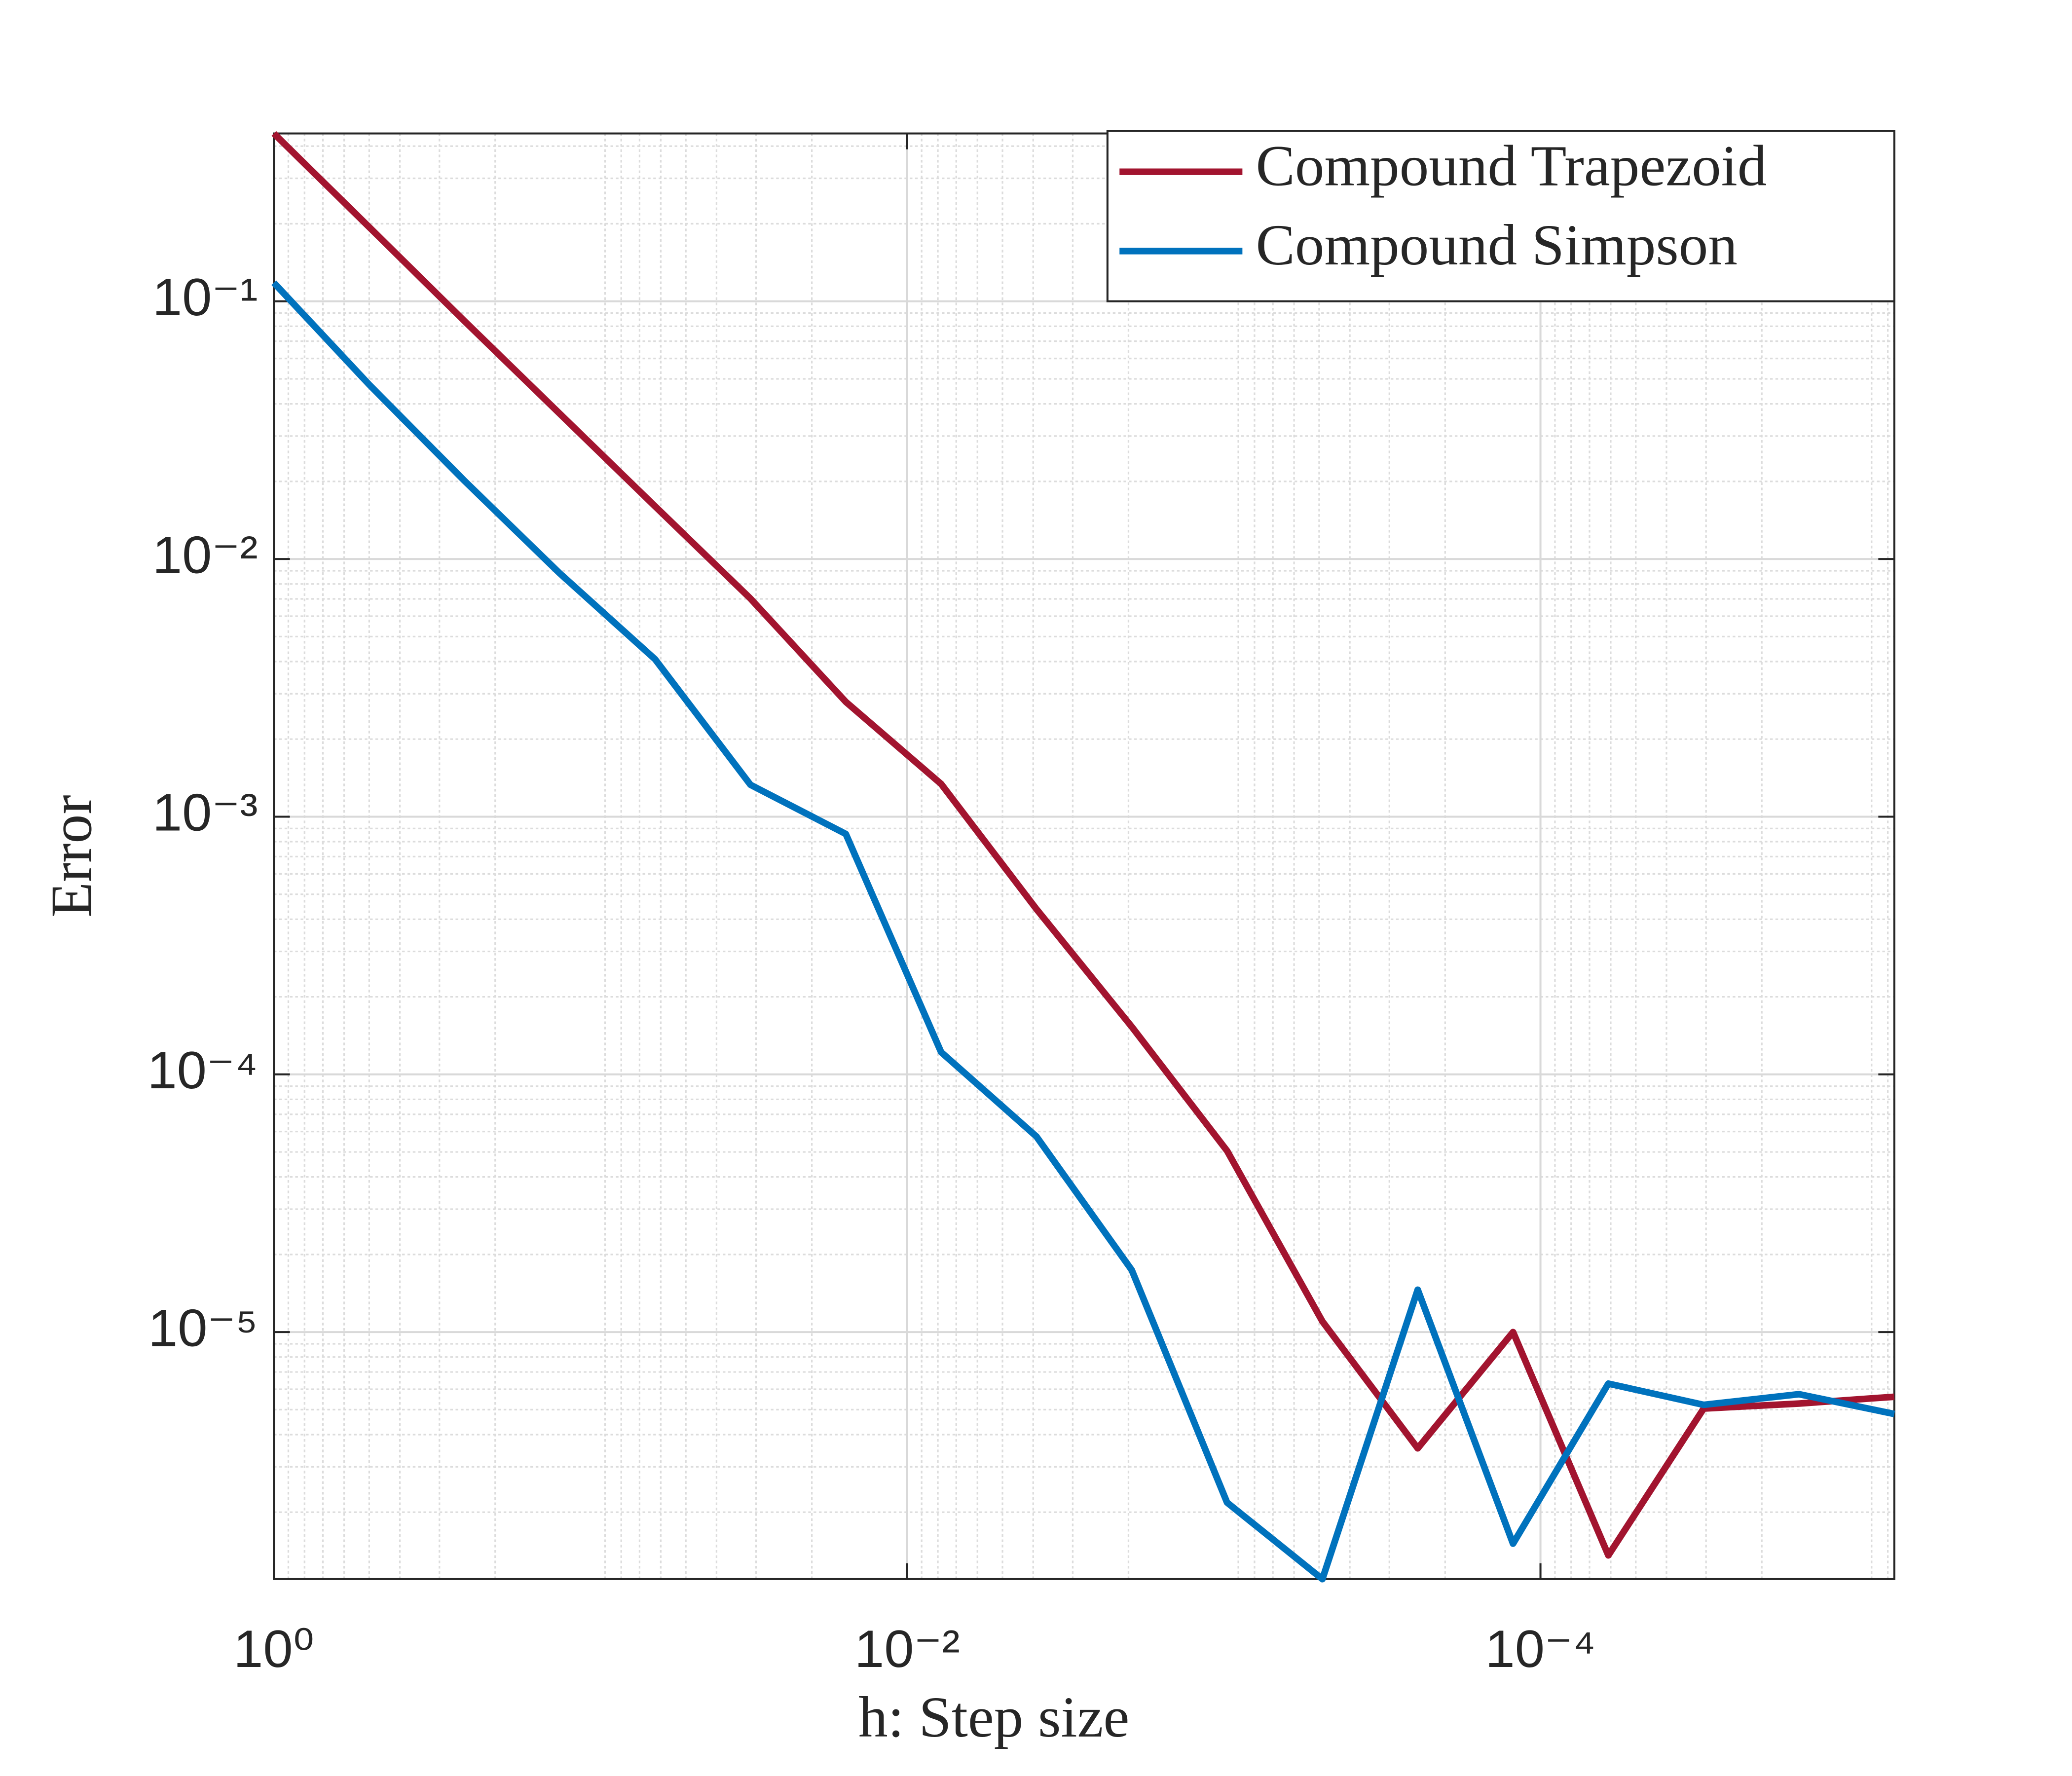  Describe the element at coordinates (205, 297) in the screenshot. I see `y-tick-label: 10⁻¹` at that location.